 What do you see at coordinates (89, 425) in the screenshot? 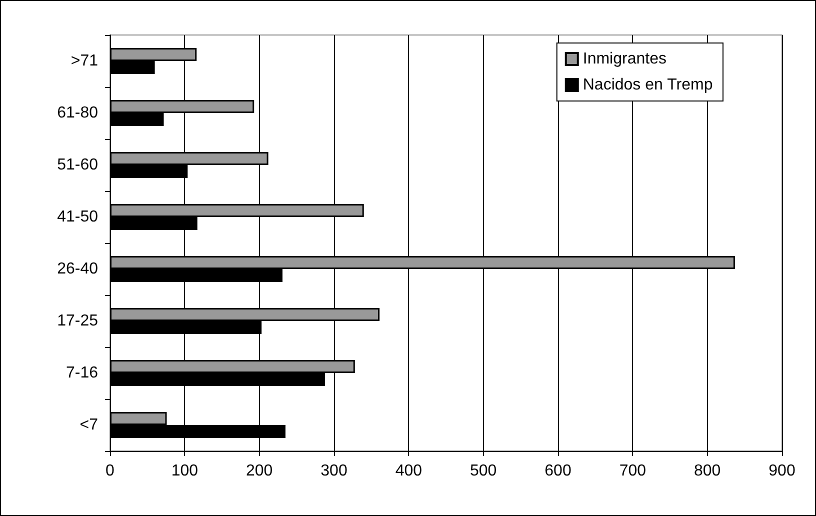
I see `y-tick-label: <7` at bounding box center [89, 425].